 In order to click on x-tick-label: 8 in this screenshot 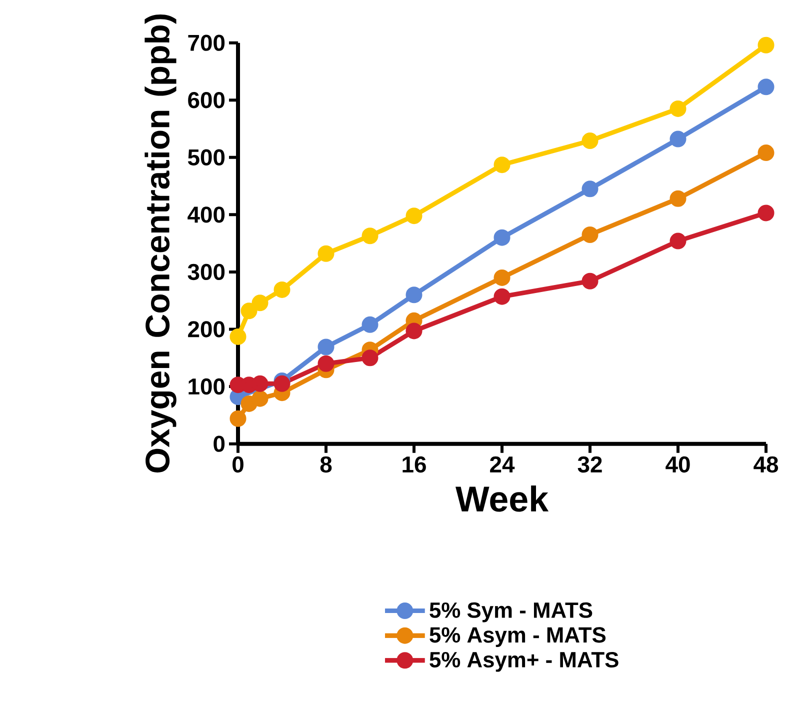, I will do `click(326, 464)`.